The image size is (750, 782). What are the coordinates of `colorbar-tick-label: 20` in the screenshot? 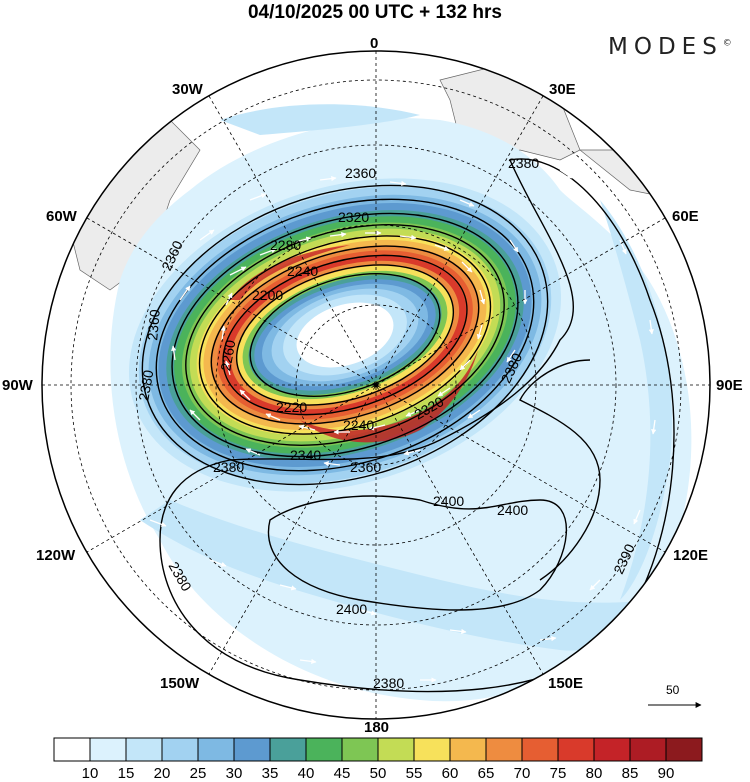 It's located at (162, 773).